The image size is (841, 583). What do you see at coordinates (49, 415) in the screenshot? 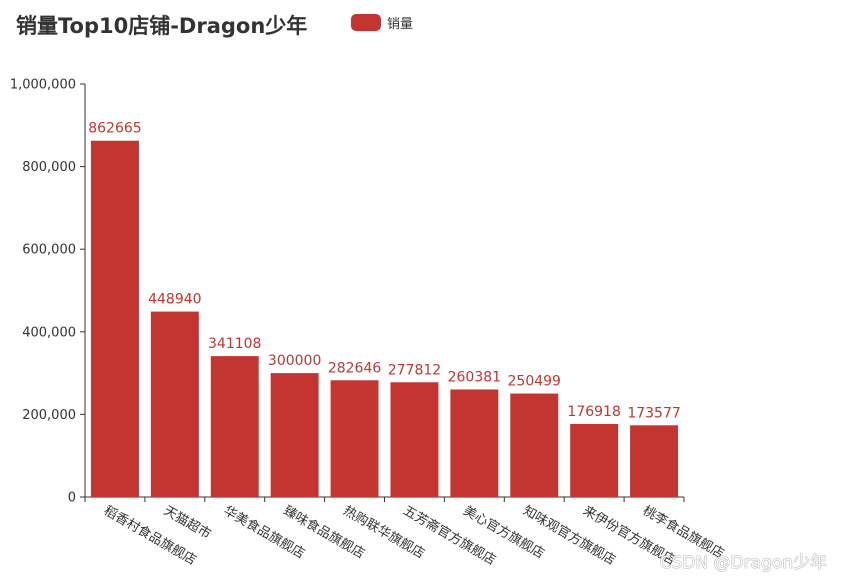
I see `y-tick-label: 200,000` at bounding box center [49, 415].